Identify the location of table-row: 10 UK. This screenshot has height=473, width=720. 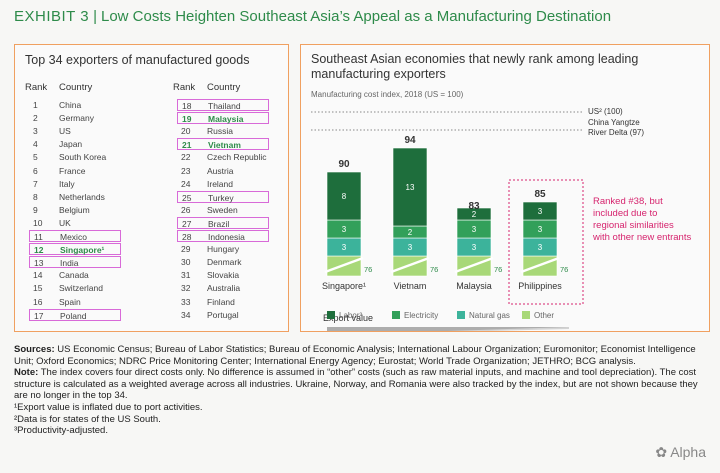
(75, 223).